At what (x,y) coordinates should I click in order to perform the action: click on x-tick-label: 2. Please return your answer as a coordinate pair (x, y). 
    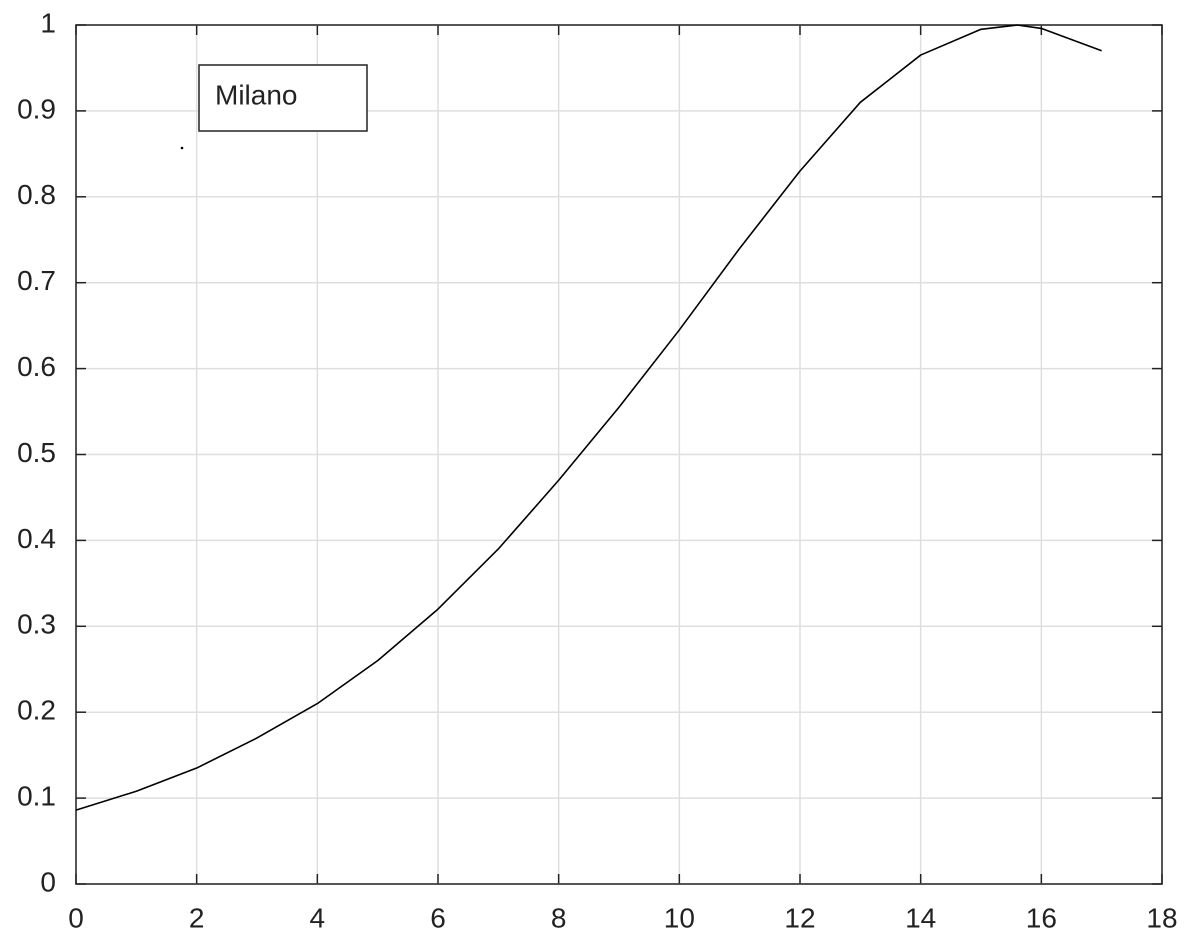
    Looking at the image, I should click on (197, 917).